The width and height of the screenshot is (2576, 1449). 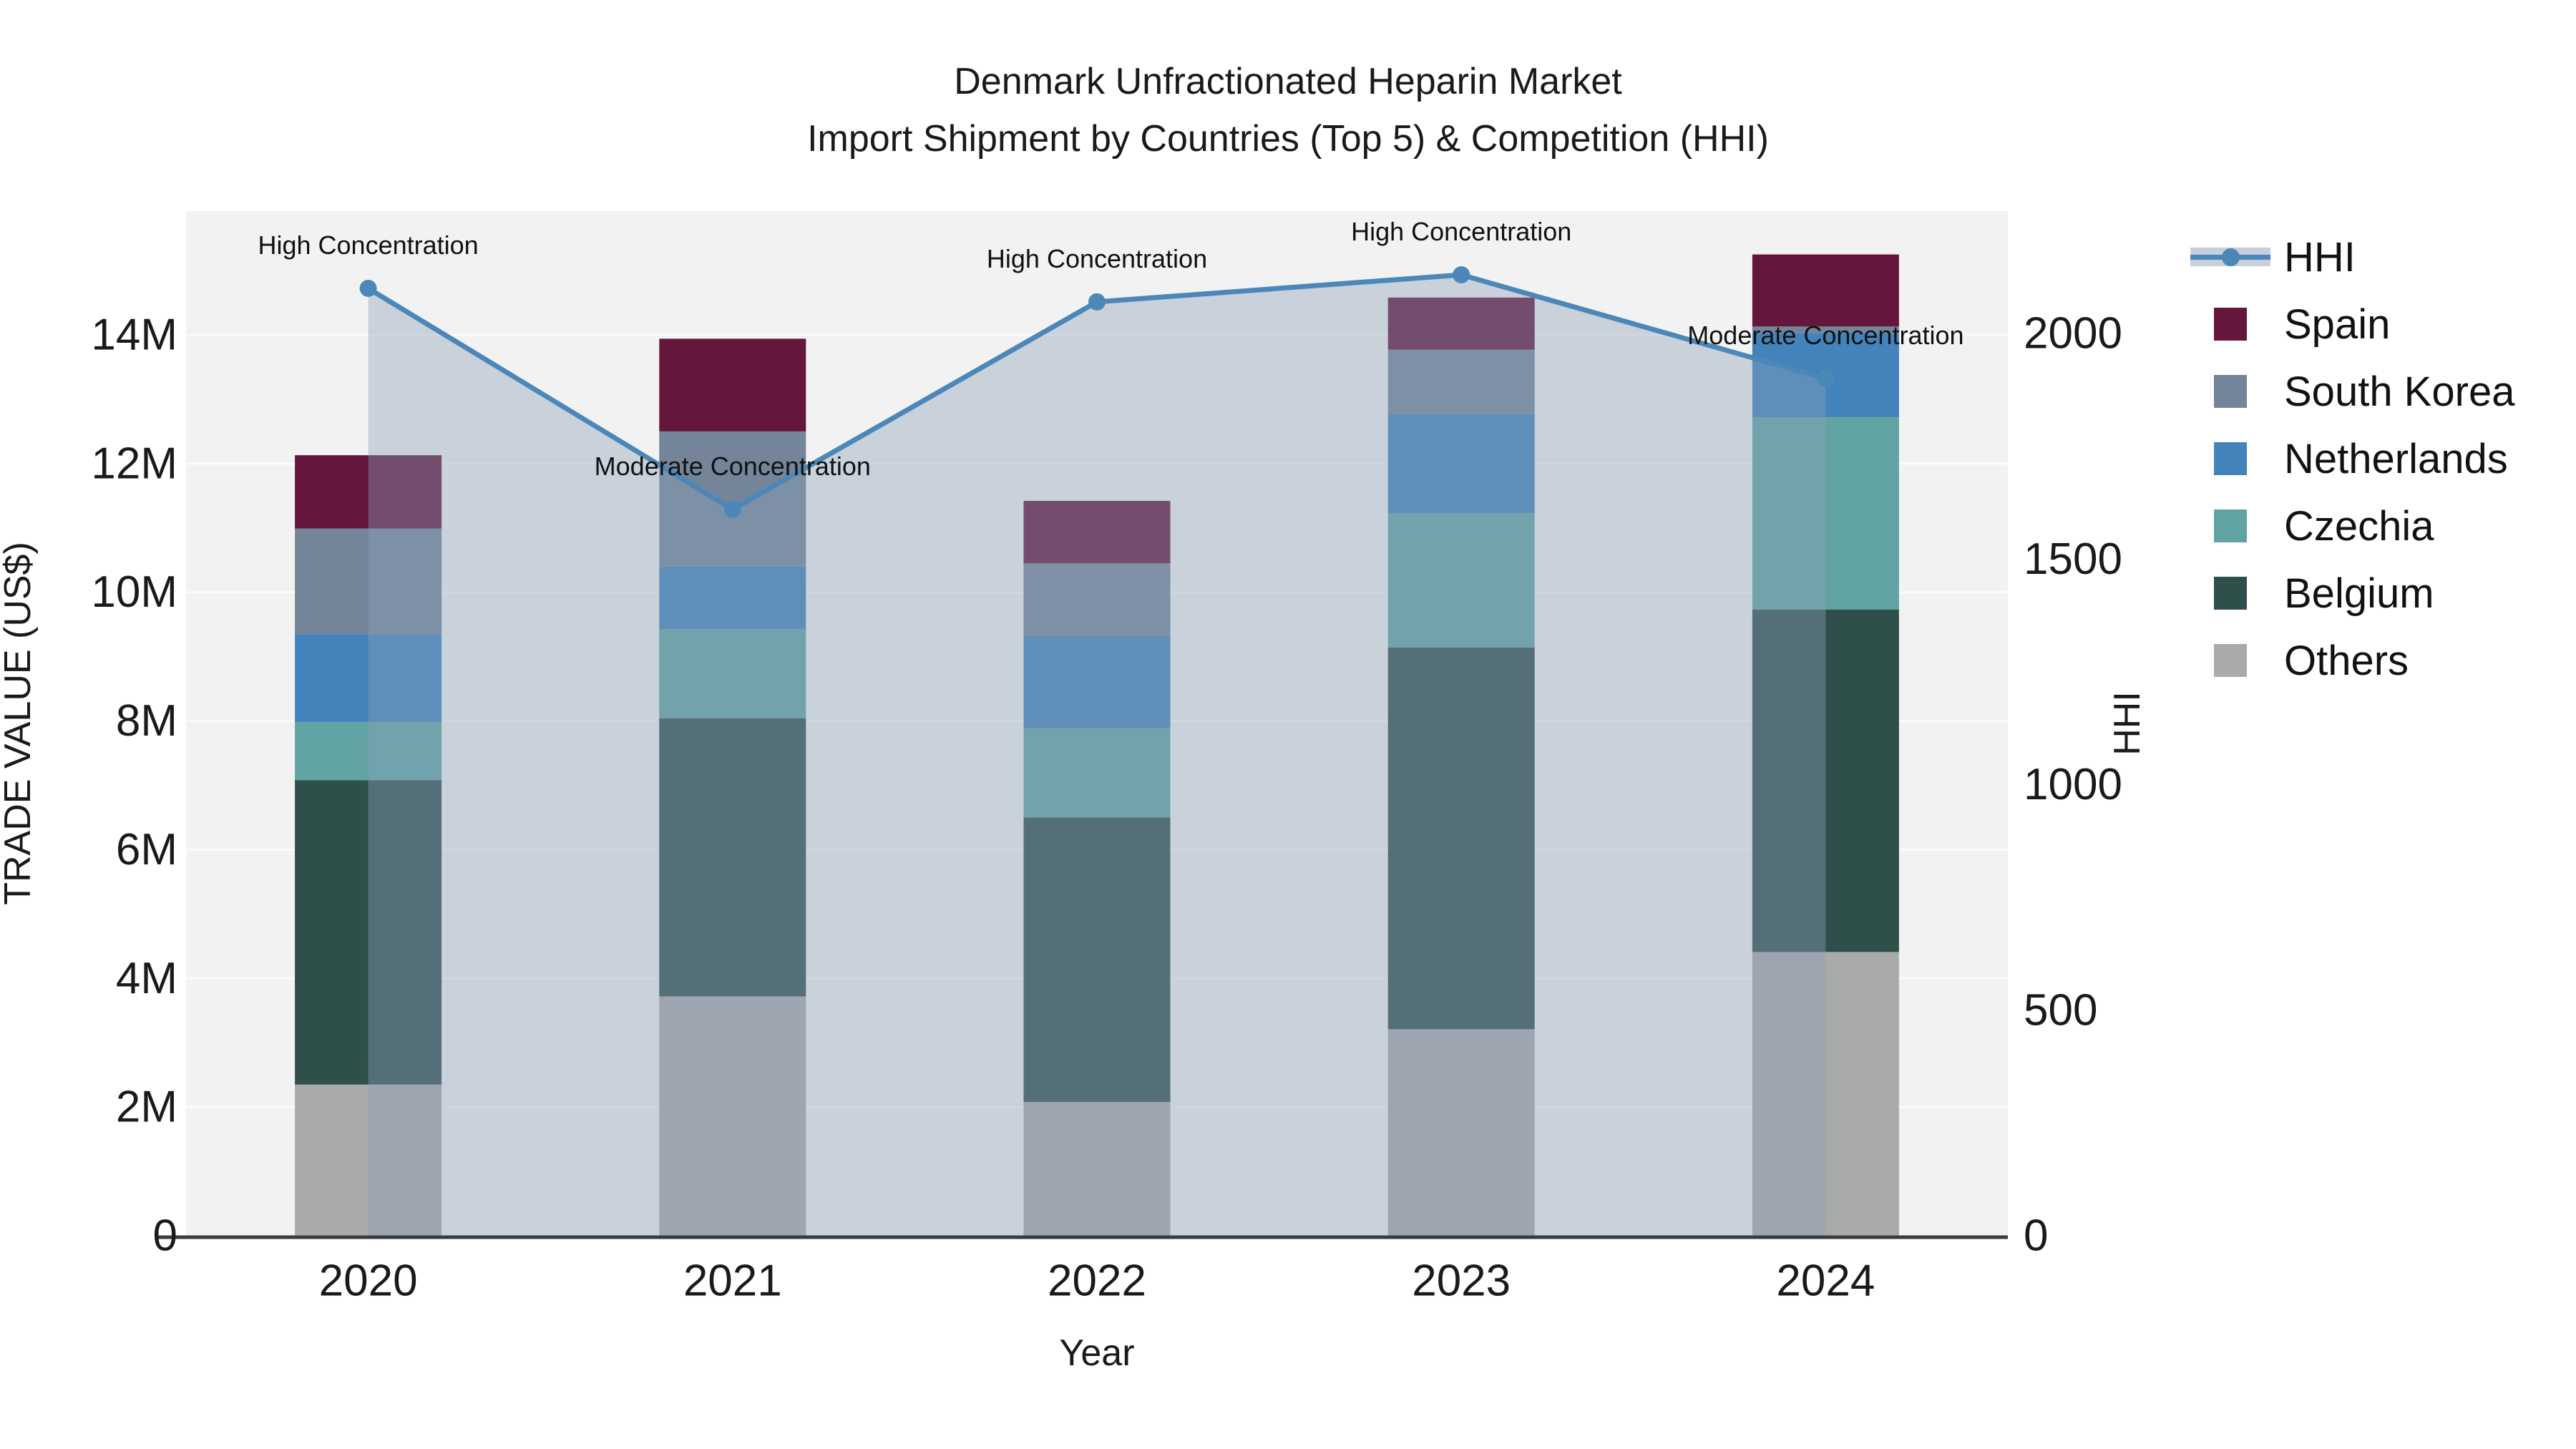 I want to click on y-right-tick-0: 0, so click(x=2036, y=1236).